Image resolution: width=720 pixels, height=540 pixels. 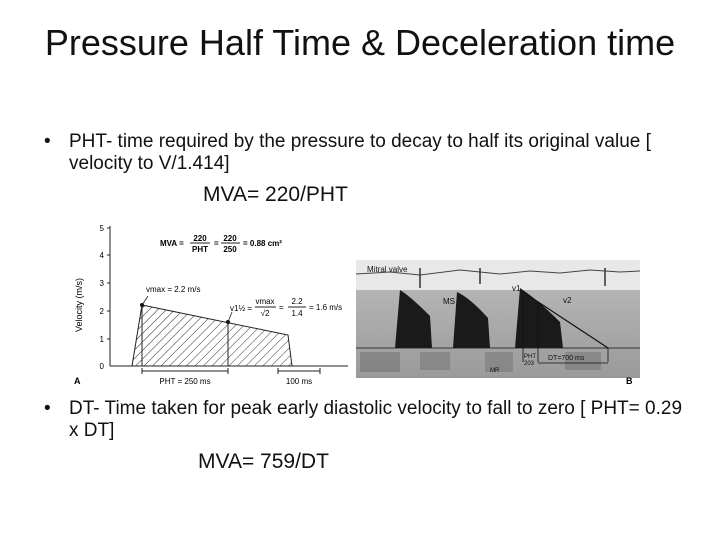 What do you see at coordinates (566, 358) in the screenshot?
I see `dt-label: DT=700 ms` at bounding box center [566, 358].